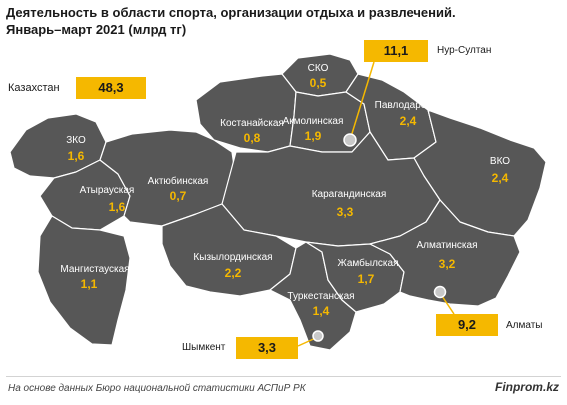  Describe the element at coordinates (111, 88) in the screenshot. I see `country-value-box: 48,3` at that location.